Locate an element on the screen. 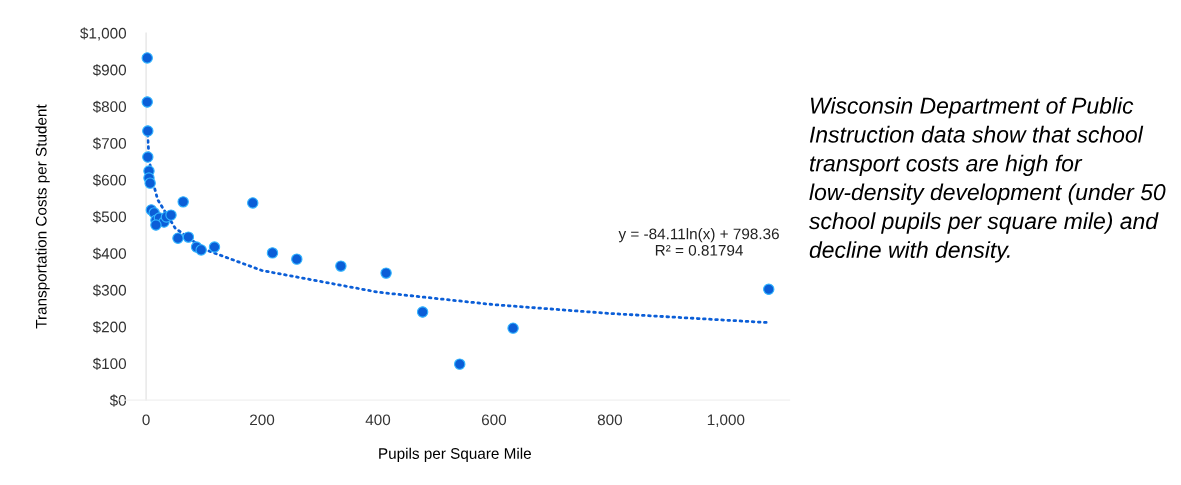 This screenshot has height=485, width=1181. x-tick-label: 800 is located at coordinates (610, 420).